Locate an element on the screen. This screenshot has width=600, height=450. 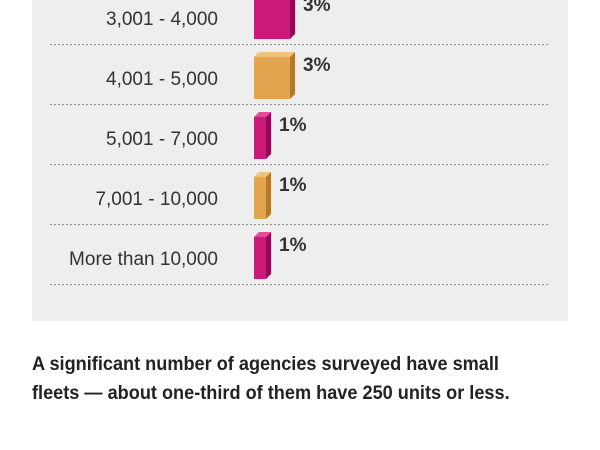
category-label: 3,001 - 4,000 is located at coordinates (162, 19).